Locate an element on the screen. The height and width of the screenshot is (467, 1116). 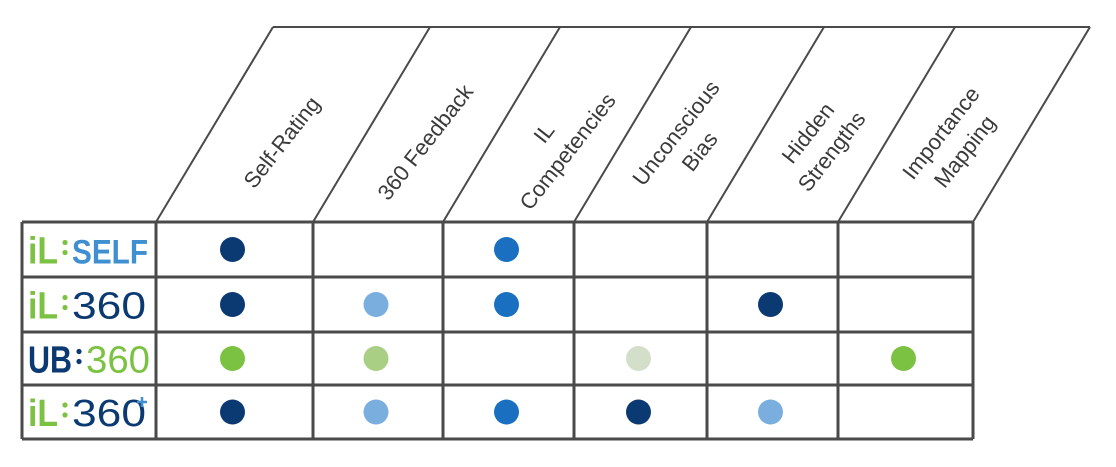
dot-ub-360-unconscious-bias is located at coordinates (638, 358).